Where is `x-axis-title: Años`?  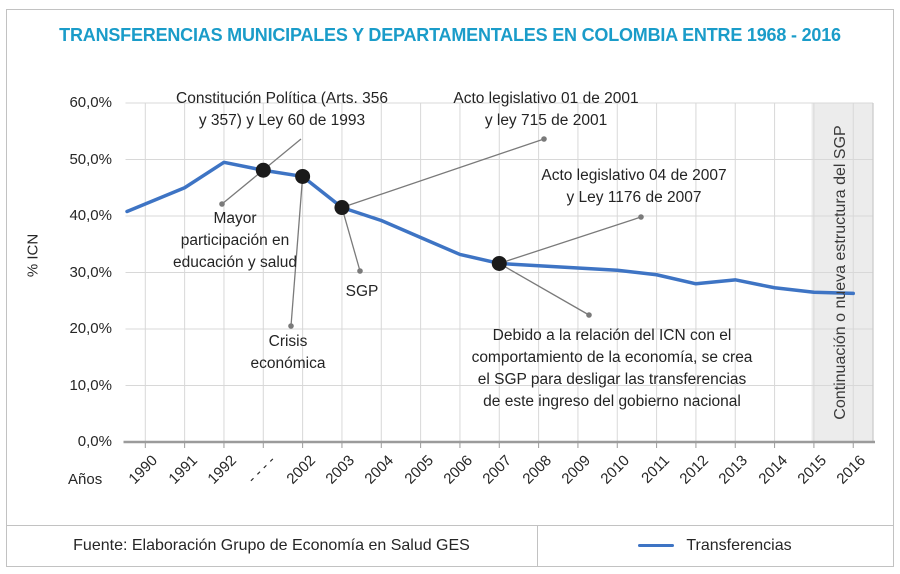 x-axis-title: Años is located at coordinates (85, 479).